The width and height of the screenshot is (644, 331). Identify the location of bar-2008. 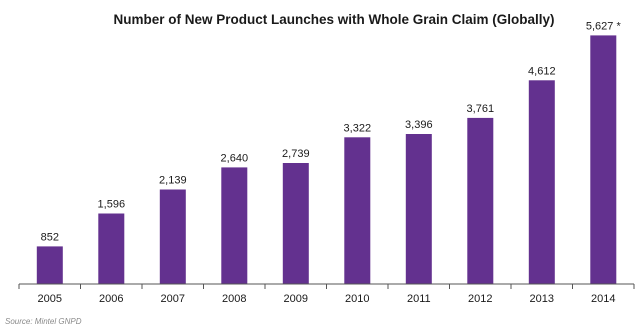
(234, 225).